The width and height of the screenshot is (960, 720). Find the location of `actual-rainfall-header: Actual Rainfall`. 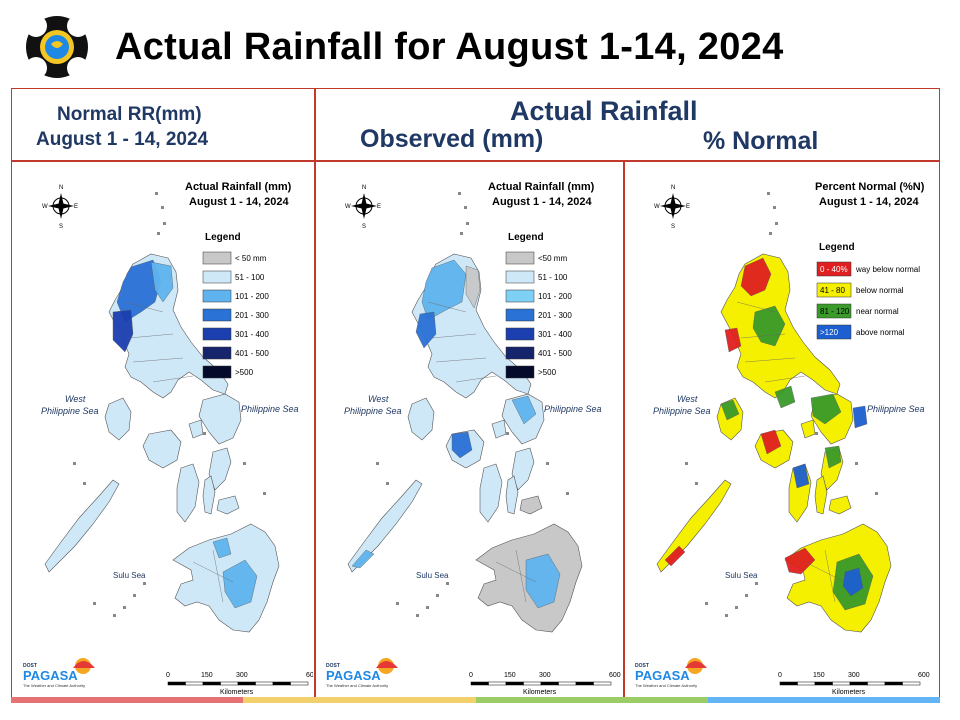

actual-rainfall-header: Actual Rainfall is located at coordinates (604, 111).